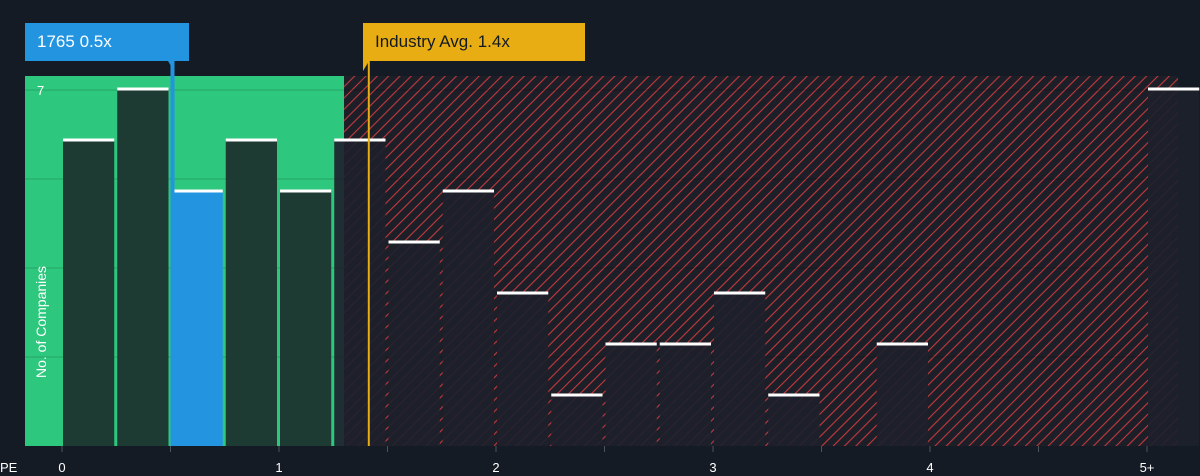 Image resolution: width=1200 pixels, height=476 pixels. Describe the element at coordinates (929, 467) in the screenshot. I see `x-tick-label: 4` at that location.